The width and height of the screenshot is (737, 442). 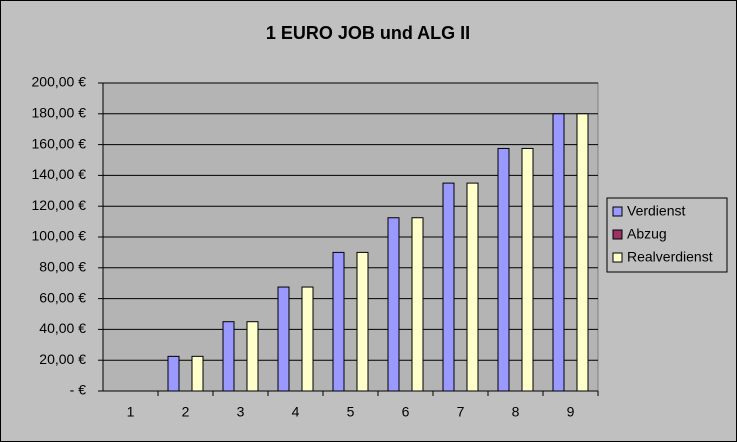 What do you see at coordinates (59, 236) in the screenshot?
I see `y-tick-label: 100,00 €` at bounding box center [59, 236].